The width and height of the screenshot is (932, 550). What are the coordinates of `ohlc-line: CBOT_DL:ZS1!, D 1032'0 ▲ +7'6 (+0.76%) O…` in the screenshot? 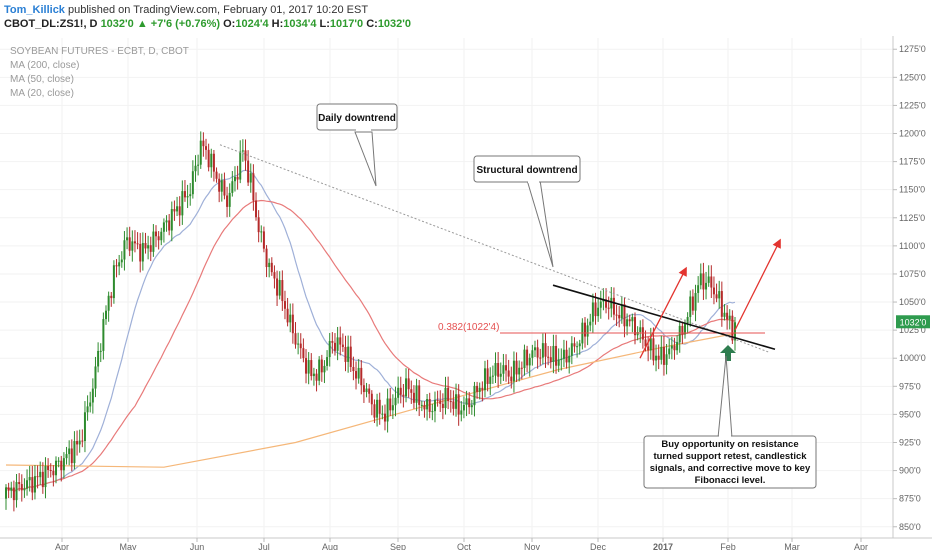 It's located at (207, 24).